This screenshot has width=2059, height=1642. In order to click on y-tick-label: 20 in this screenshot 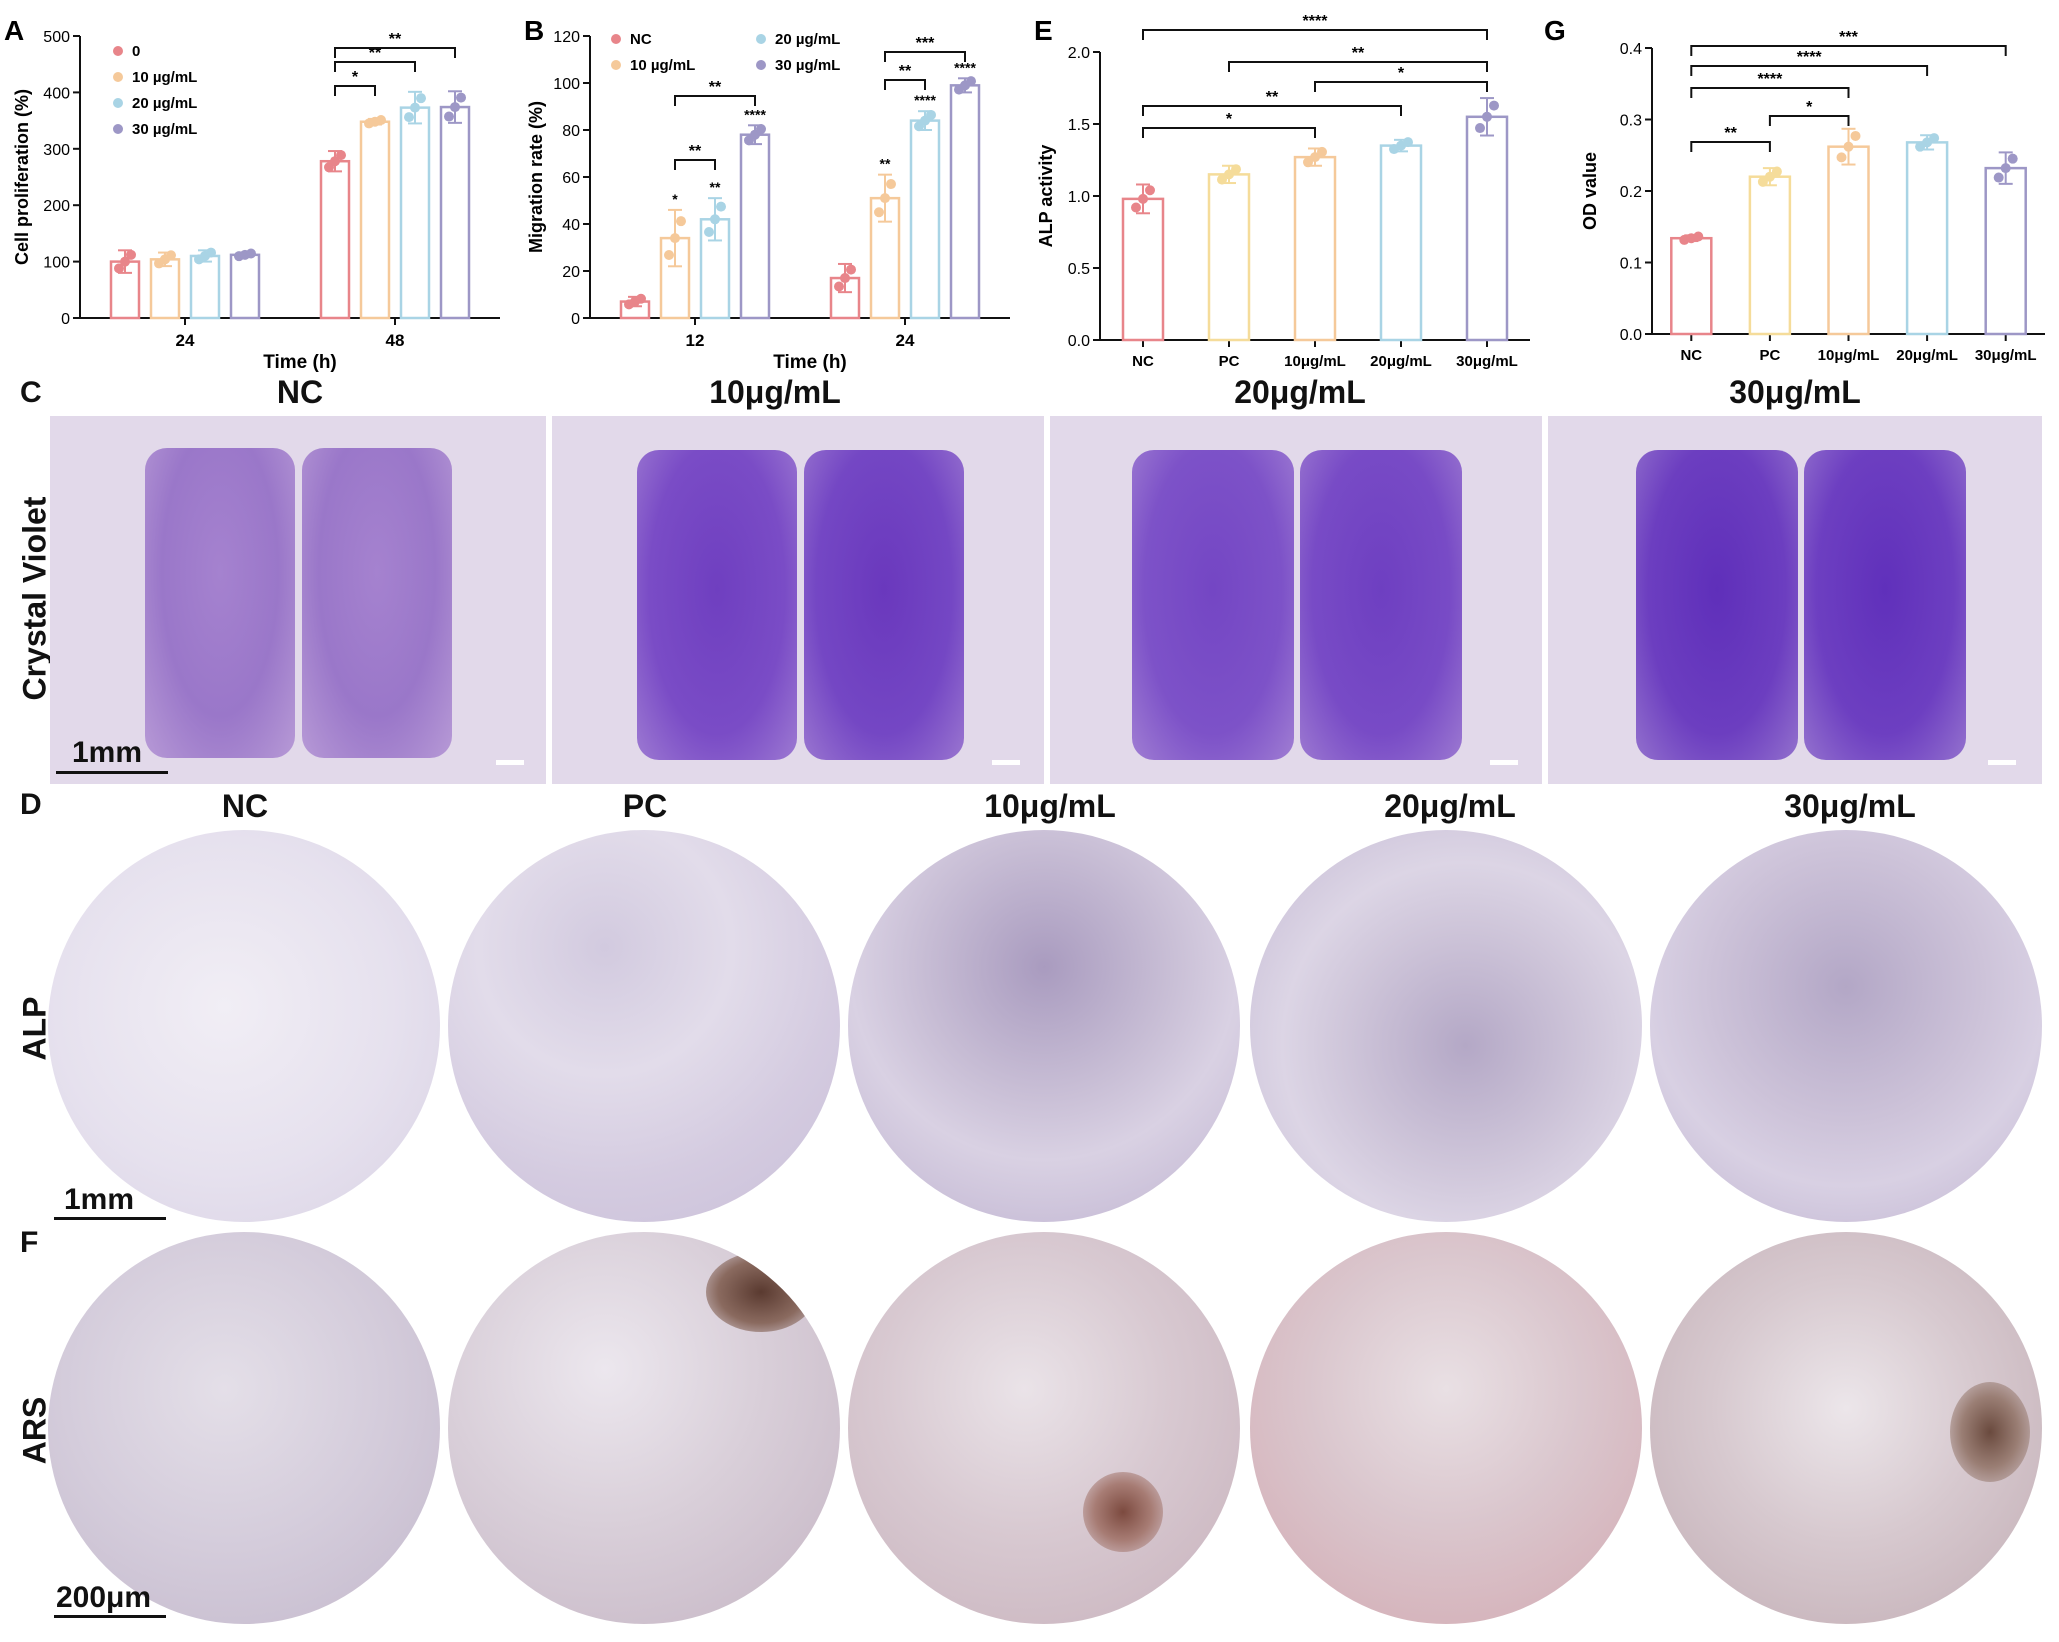, I will do `click(571, 272)`.